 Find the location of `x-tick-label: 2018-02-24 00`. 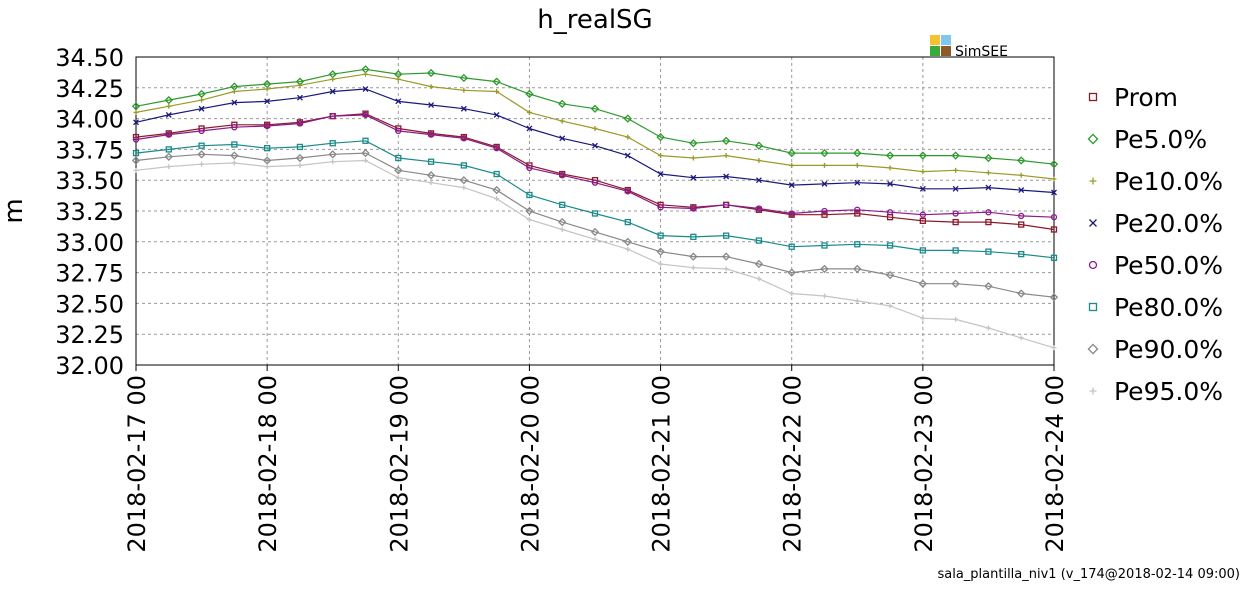

x-tick-label: 2018-02-24 00 is located at coordinates (1055, 464).